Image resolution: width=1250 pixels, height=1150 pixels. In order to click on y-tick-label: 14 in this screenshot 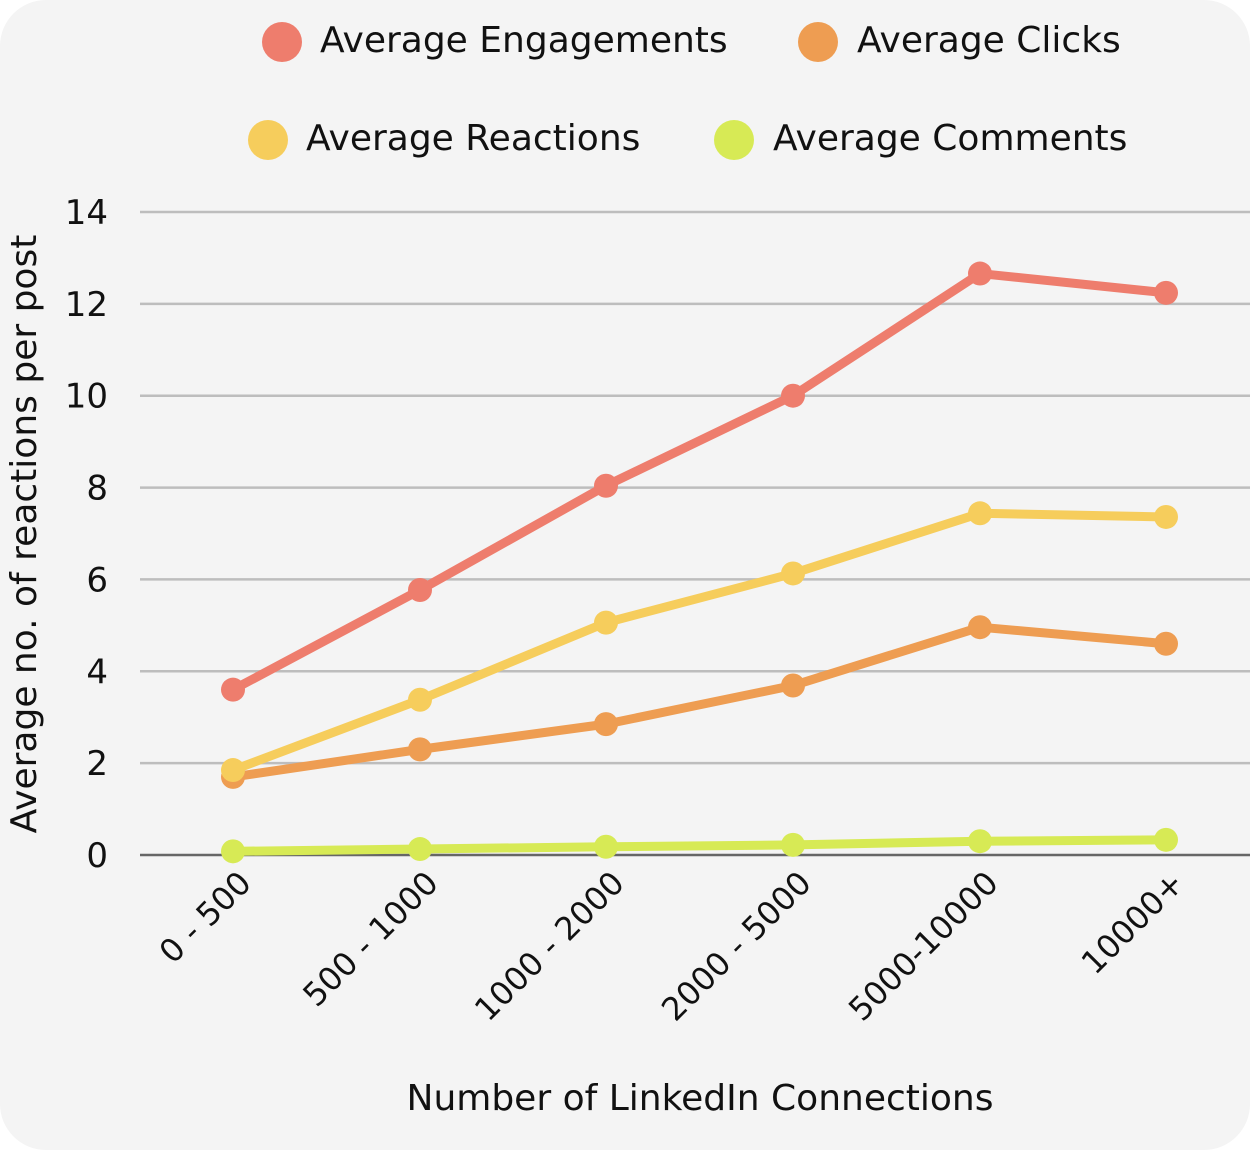, I will do `click(86, 213)`.